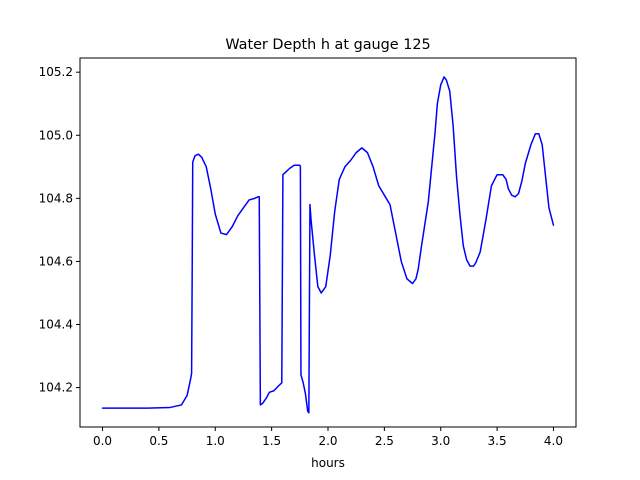 The width and height of the screenshot is (640, 480). I want to click on y-tick-label: 105.2, so click(56, 72).